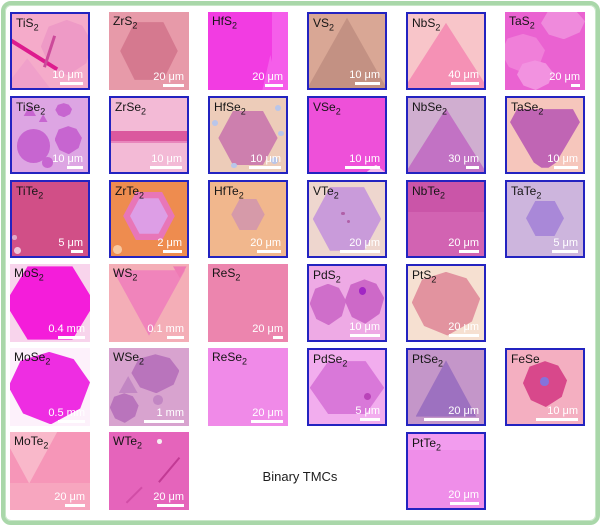 The image size is (602, 527). I want to click on tile-label: NbSe2, so click(430, 108).